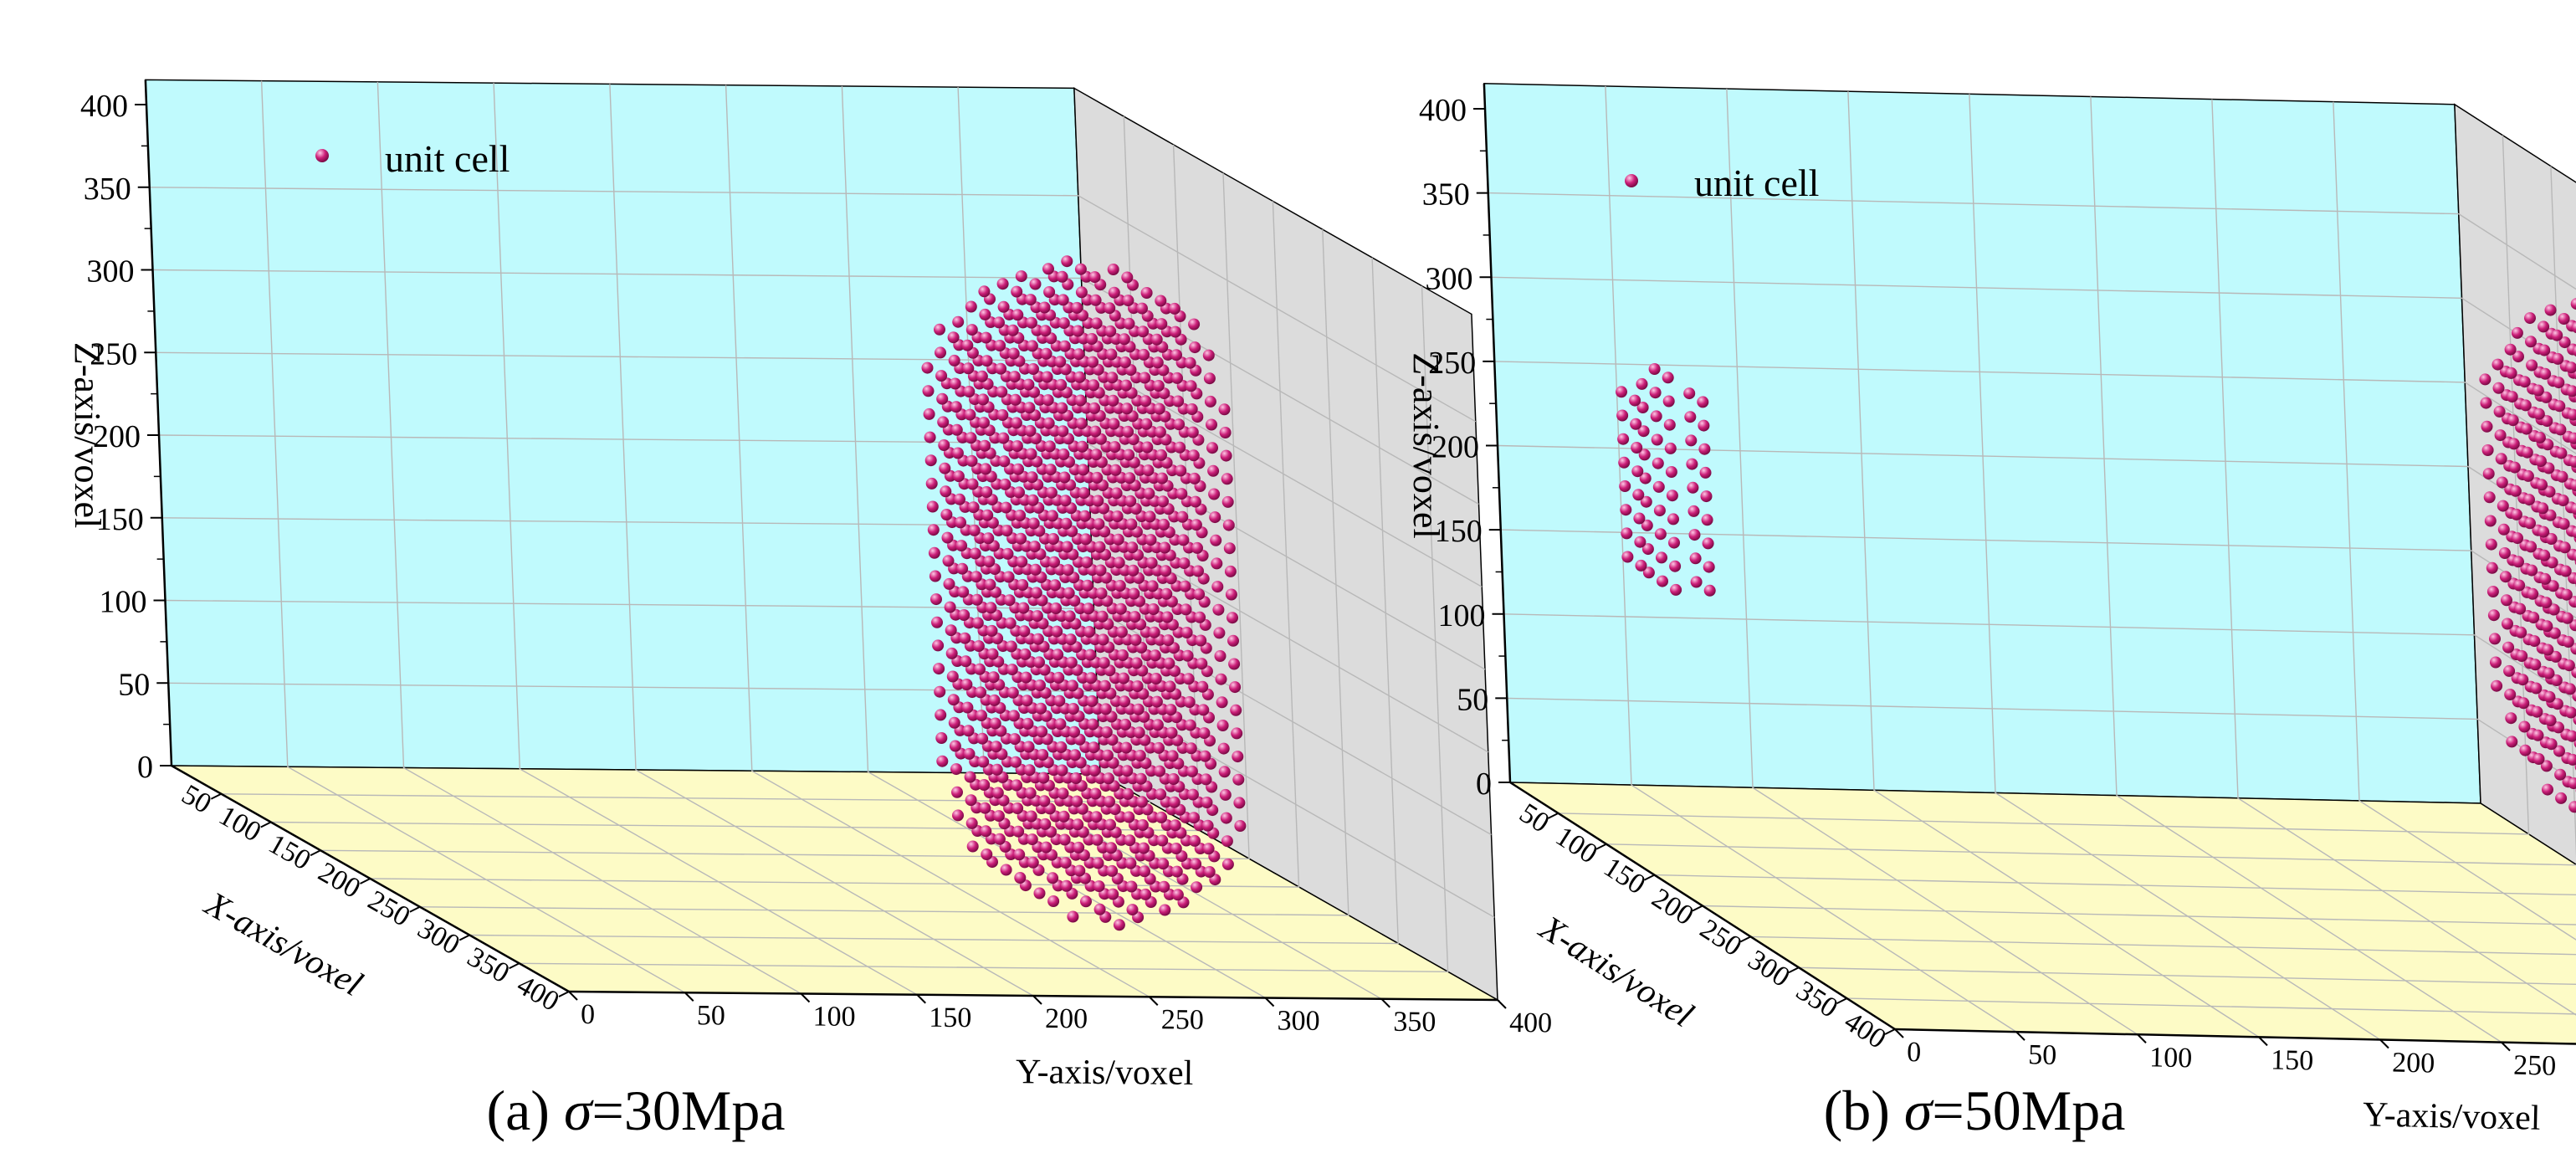 This screenshot has height=1174, width=2576. I want to click on y-tick-label: 50, so click(711, 1016).